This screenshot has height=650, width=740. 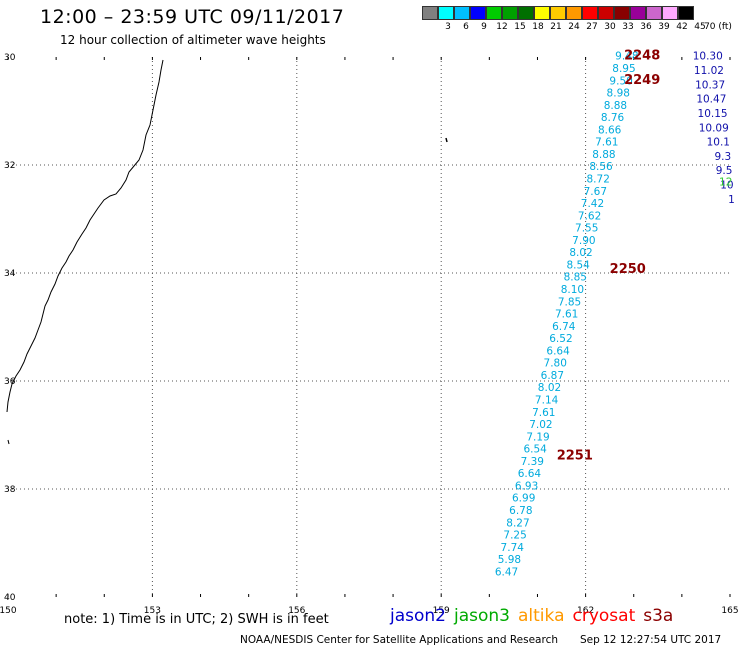 What do you see at coordinates (723, 157) in the screenshot?
I see `wave-height-value: 9.3` at bounding box center [723, 157].